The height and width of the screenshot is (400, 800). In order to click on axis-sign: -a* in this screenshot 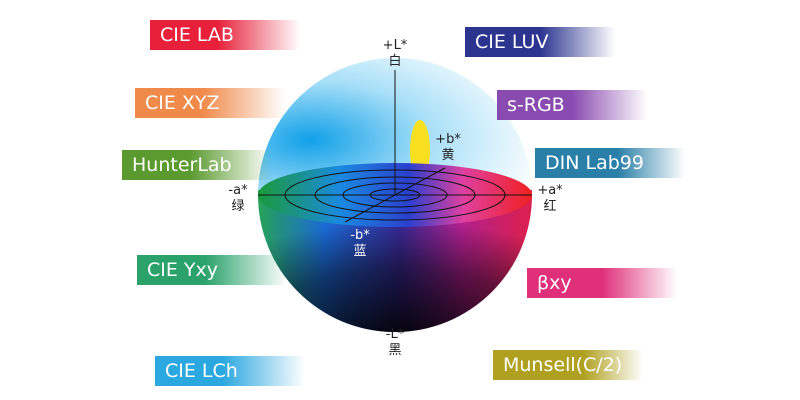, I will do `click(238, 190)`.